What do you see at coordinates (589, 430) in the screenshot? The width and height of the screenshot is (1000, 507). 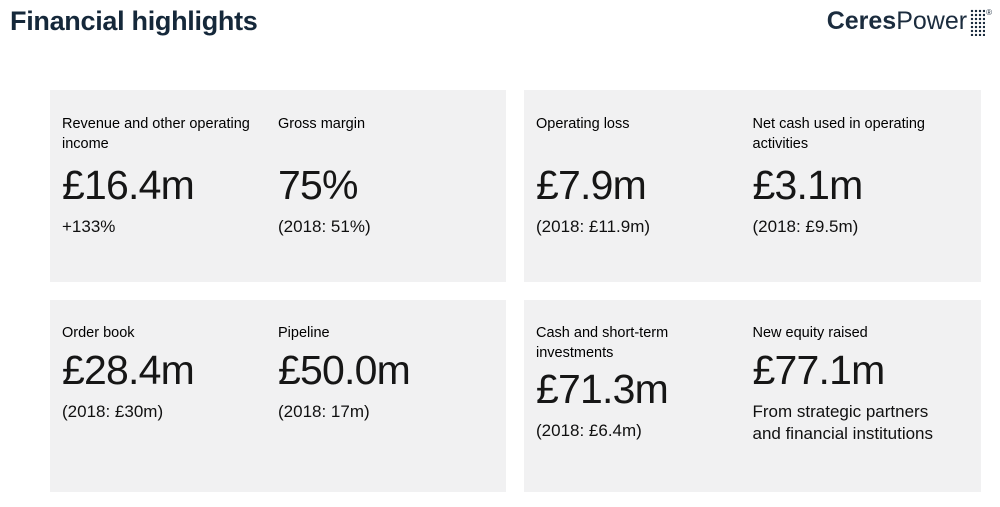 I see `metric-note: (2018: £6.4m)` at bounding box center [589, 430].